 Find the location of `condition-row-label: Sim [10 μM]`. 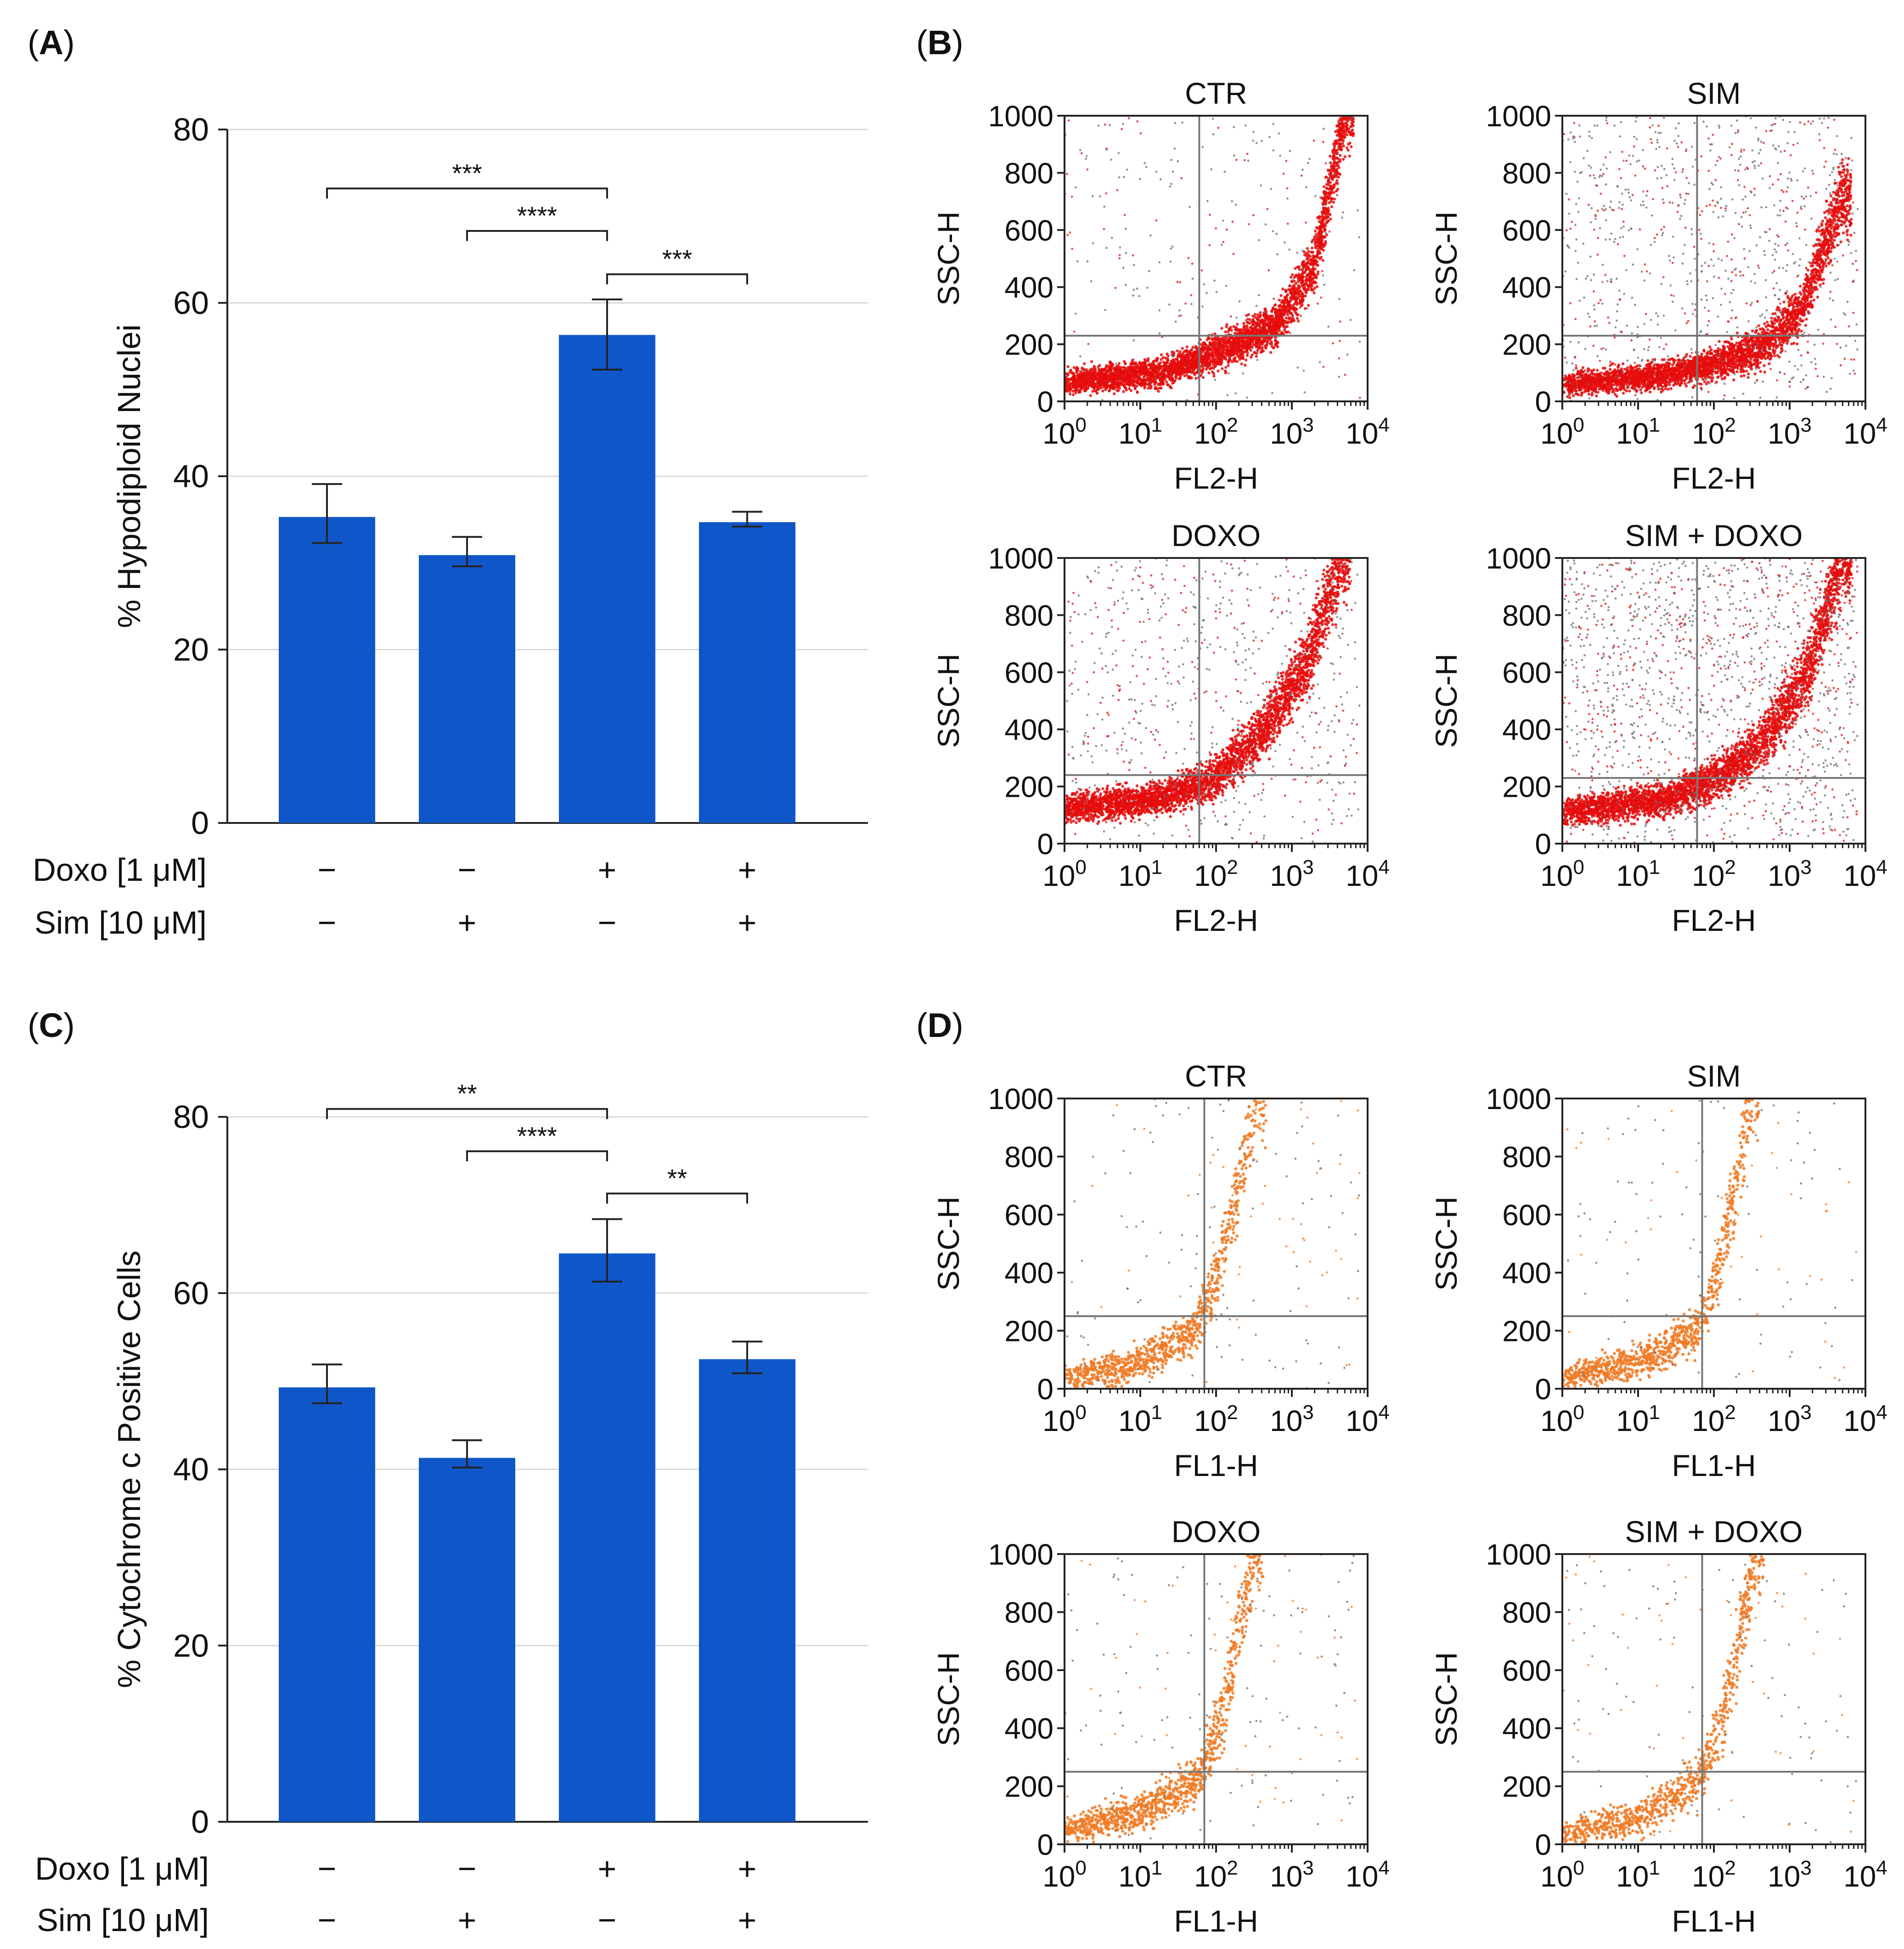

condition-row-label: Sim [10 μM] is located at coordinates (120, 923).